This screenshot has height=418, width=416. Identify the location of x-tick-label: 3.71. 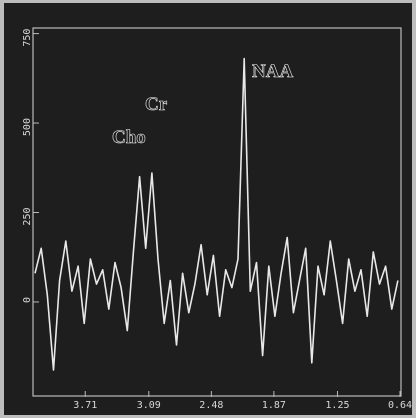
(85, 405).